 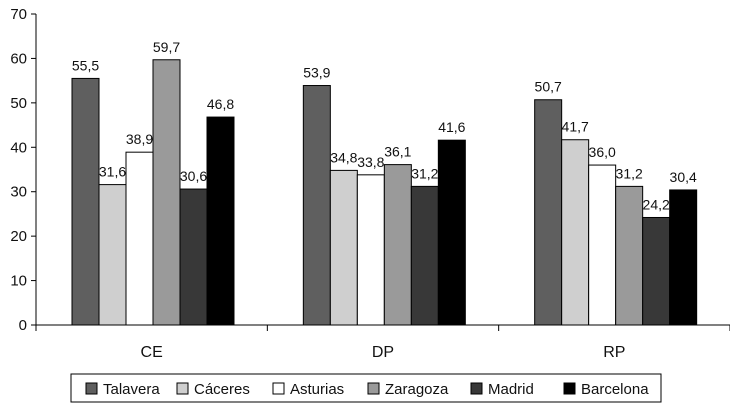 I want to click on y-tick-label: 60, so click(x=18, y=58).